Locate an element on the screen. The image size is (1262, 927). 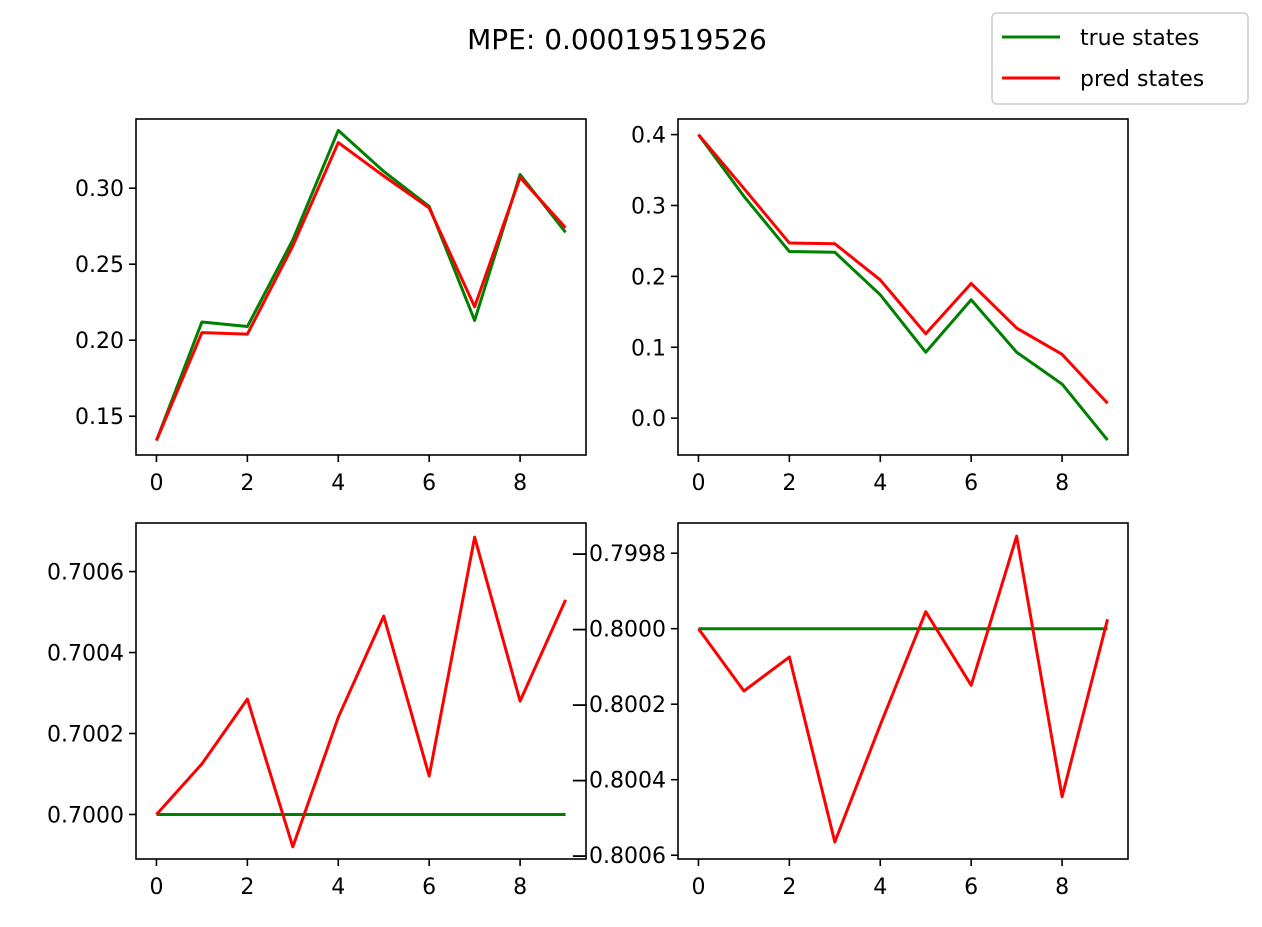
figure-title: MPE: 0.00019519526 is located at coordinates (617, 39).